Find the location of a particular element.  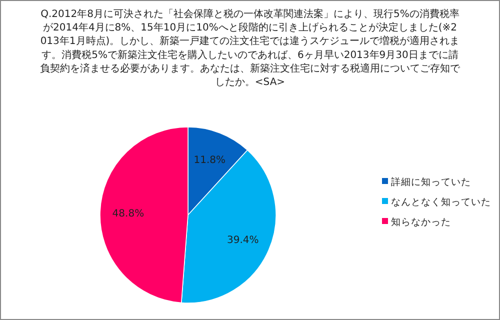

legend-label: なんとなく知っていた is located at coordinates (441, 202).